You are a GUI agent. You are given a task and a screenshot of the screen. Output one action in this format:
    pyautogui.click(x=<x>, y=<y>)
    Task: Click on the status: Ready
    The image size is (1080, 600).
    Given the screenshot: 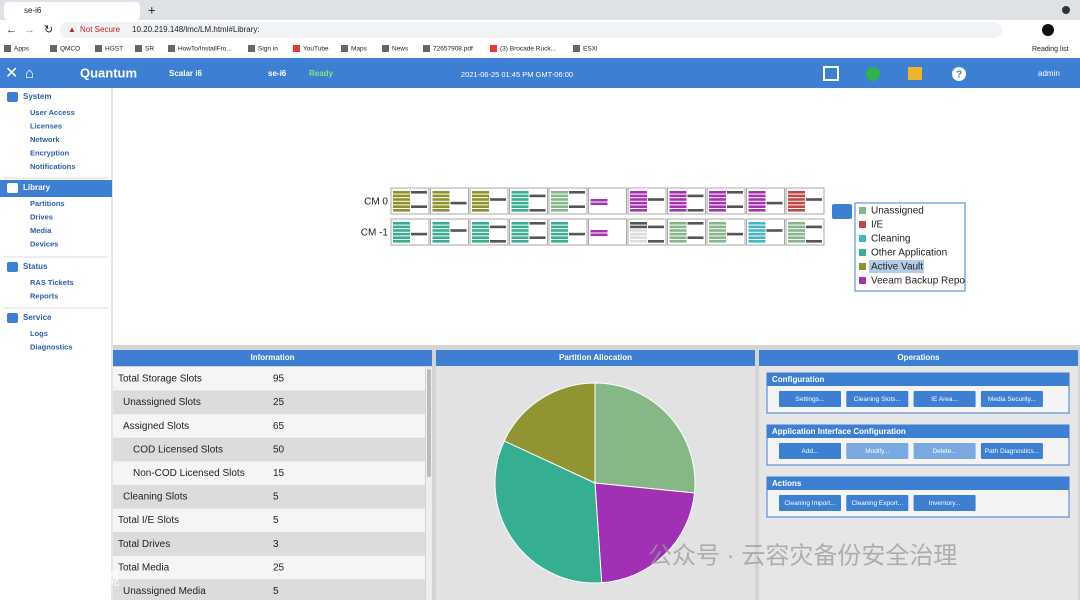 What is the action you would take?
    pyautogui.click(x=321, y=73)
    